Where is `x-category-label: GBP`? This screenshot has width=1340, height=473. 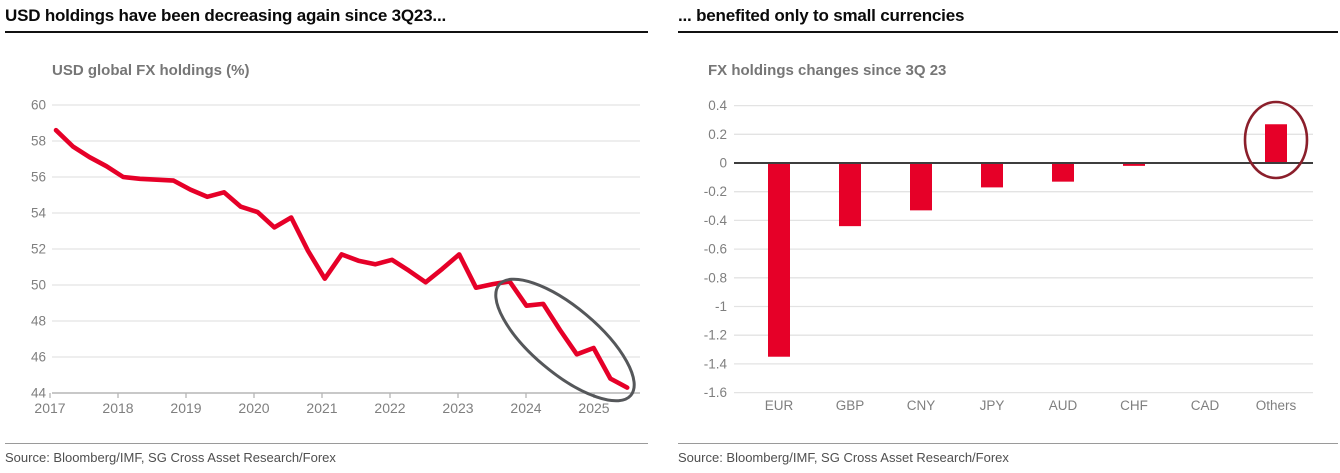
x-category-label: GBP is located at coordinates (850, 405).